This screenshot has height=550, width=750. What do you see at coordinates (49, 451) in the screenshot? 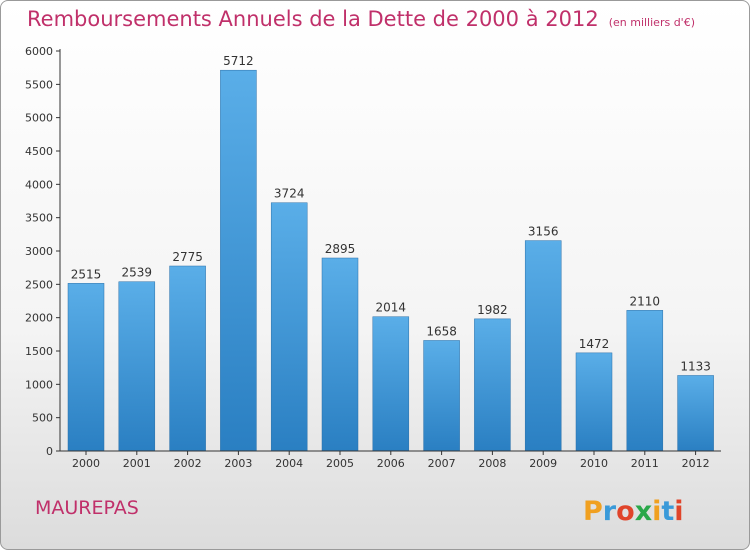
I see `y-tick-label: 0` at bounding box center [49, 451].